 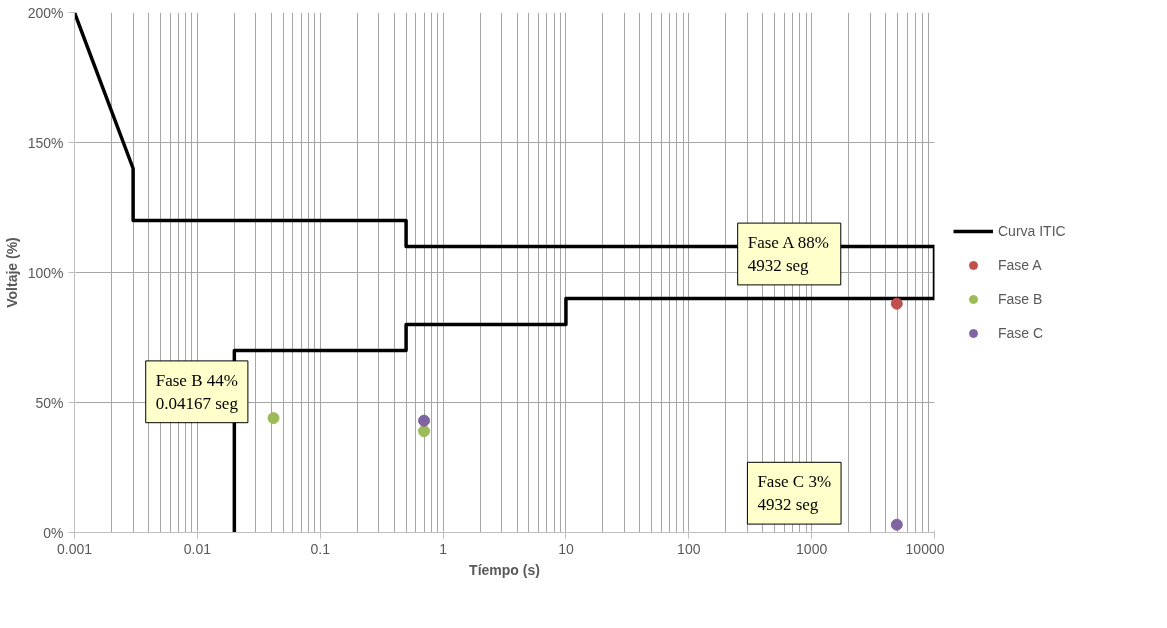 What do you see at coordinates (504, 569) in the screenshot?
I see `x-axis-title: Tíempo (s)` at bounding box center [504, 569].